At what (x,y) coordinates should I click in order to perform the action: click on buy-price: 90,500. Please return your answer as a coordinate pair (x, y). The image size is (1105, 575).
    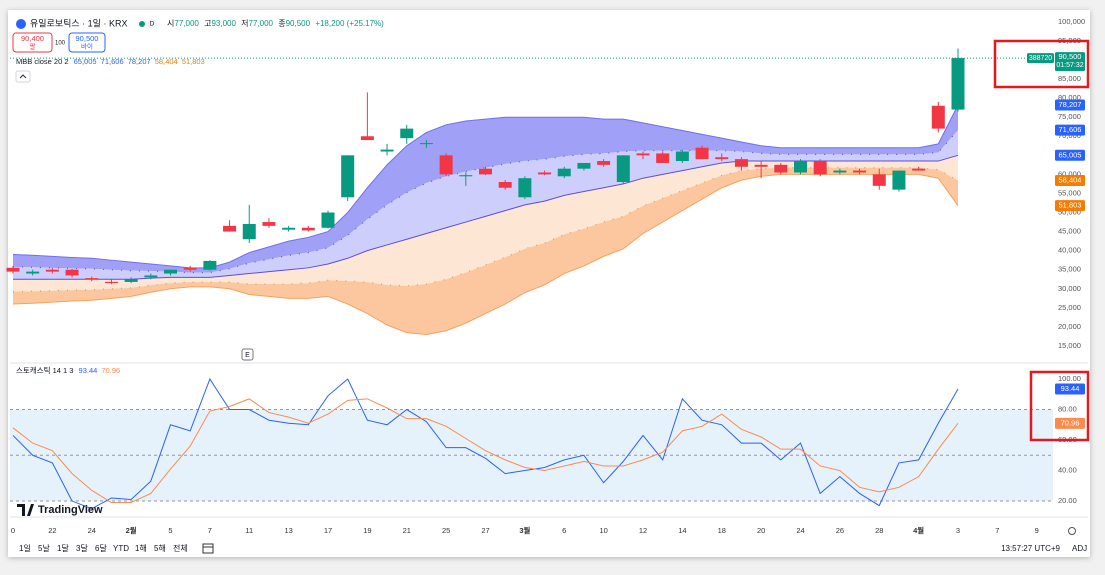
    Looking at the image, I should click on (87, 38).